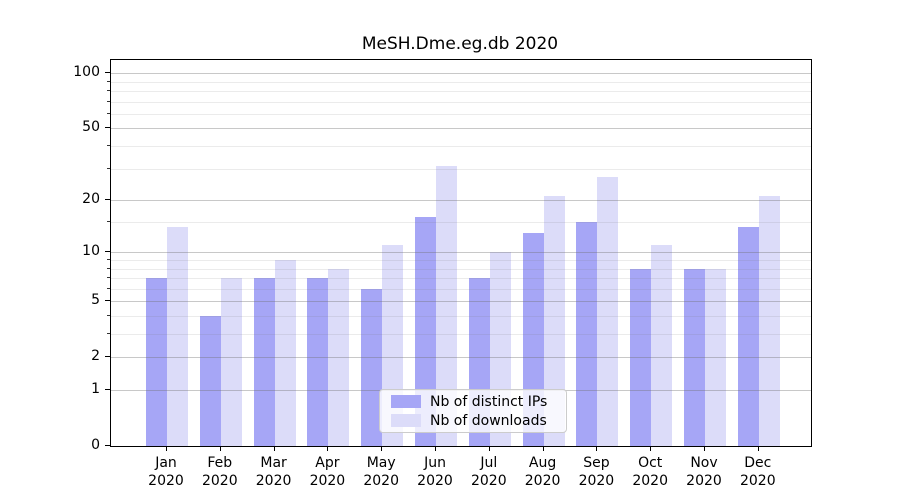 The image size is (900, 500). I want to click on bar-downloads-sep, so click(608, 311).